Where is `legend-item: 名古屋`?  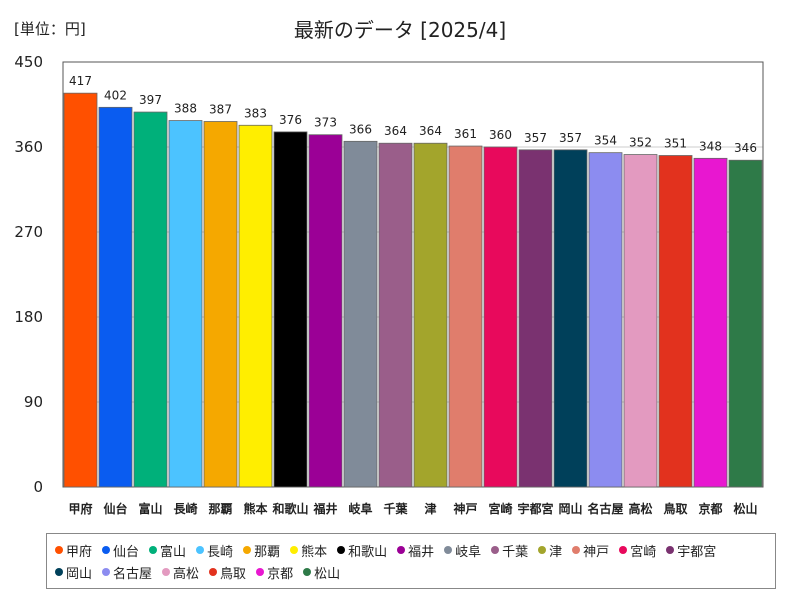 legend-item: 名古屋 is located at coordinates (127, 572).